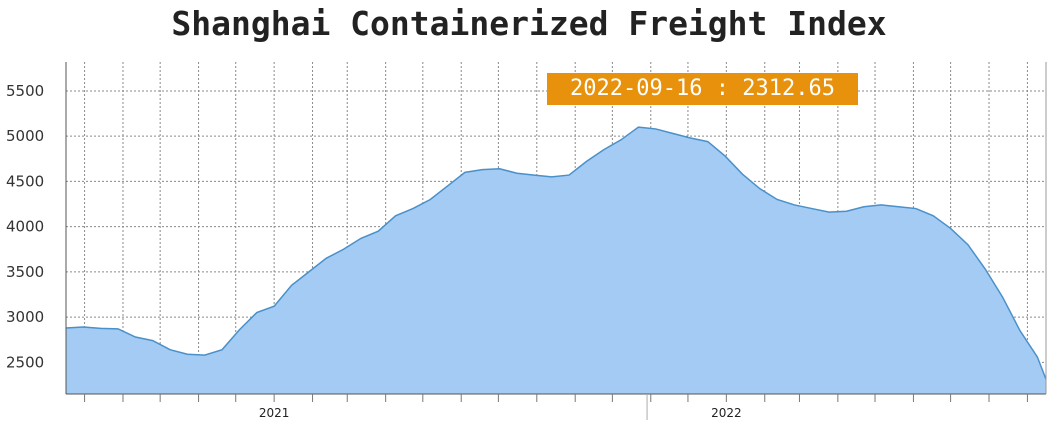 The height and width of the screenshot is (442, 1058). What do you see at coordinates (25, 362) in the screenshot?
I see `y-tick-label: 2500` at bounding box center [25, 362].